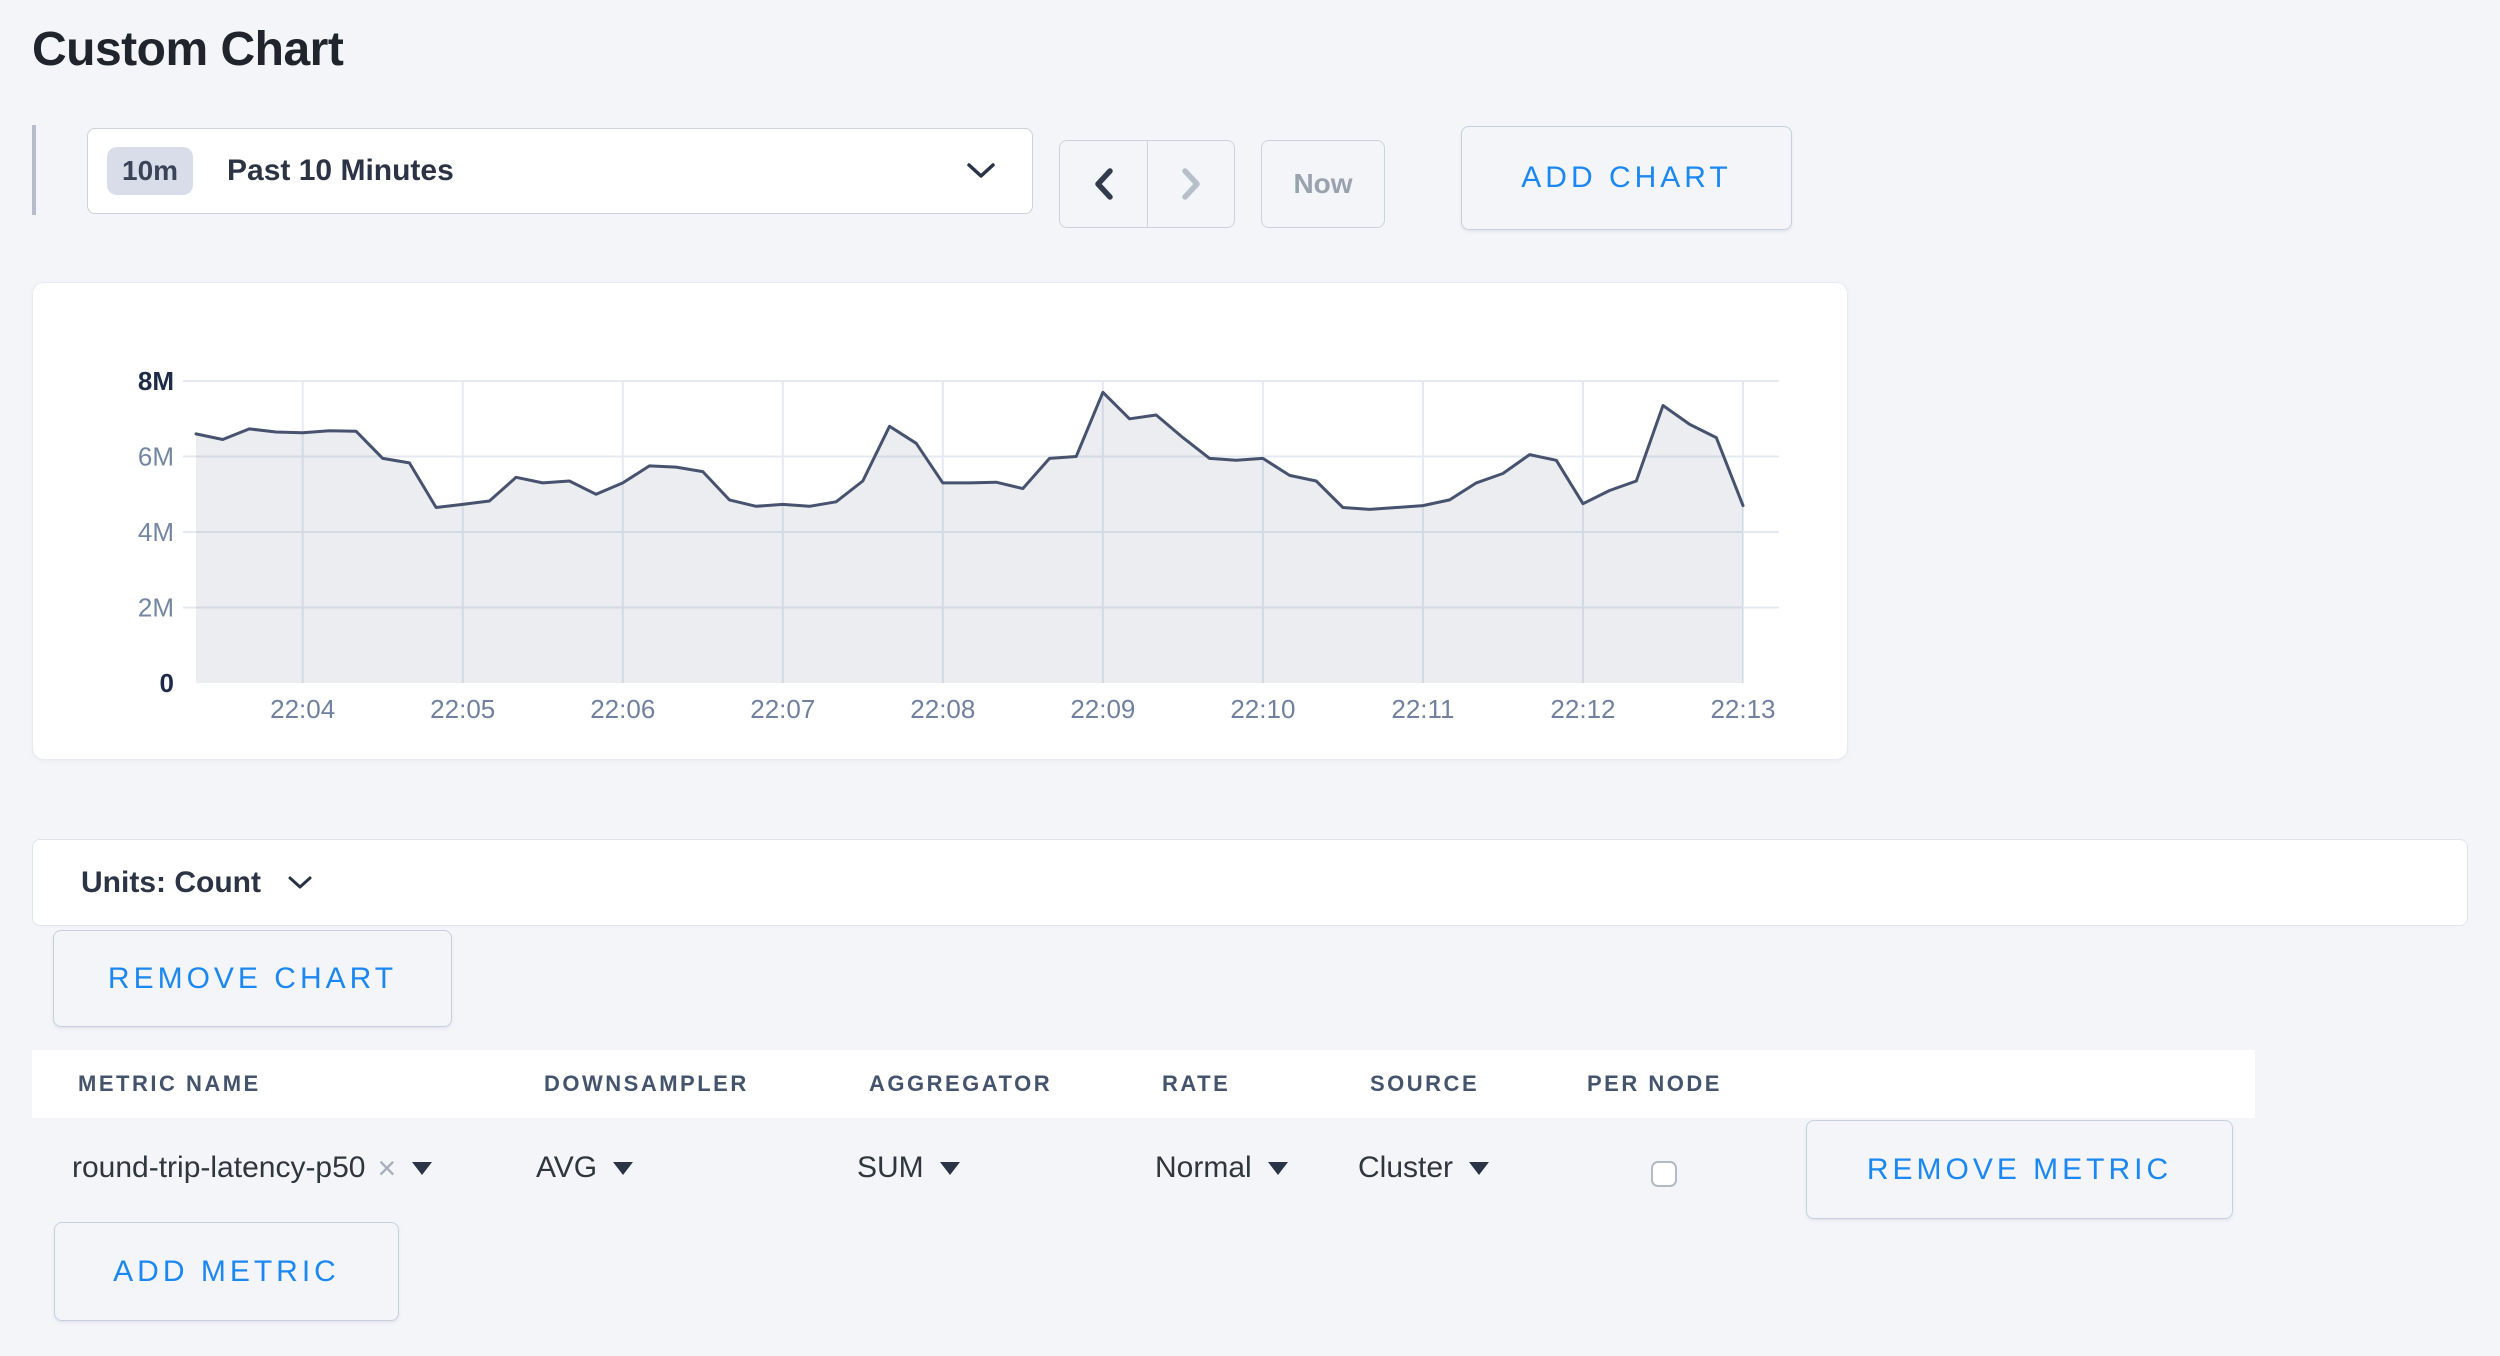 This screenshot has height=1356, width=2500. Describe the element at coordinates (560, 171) in the screenshot. I see `time-range-select: 10m Past 10 Minutes` at that location.